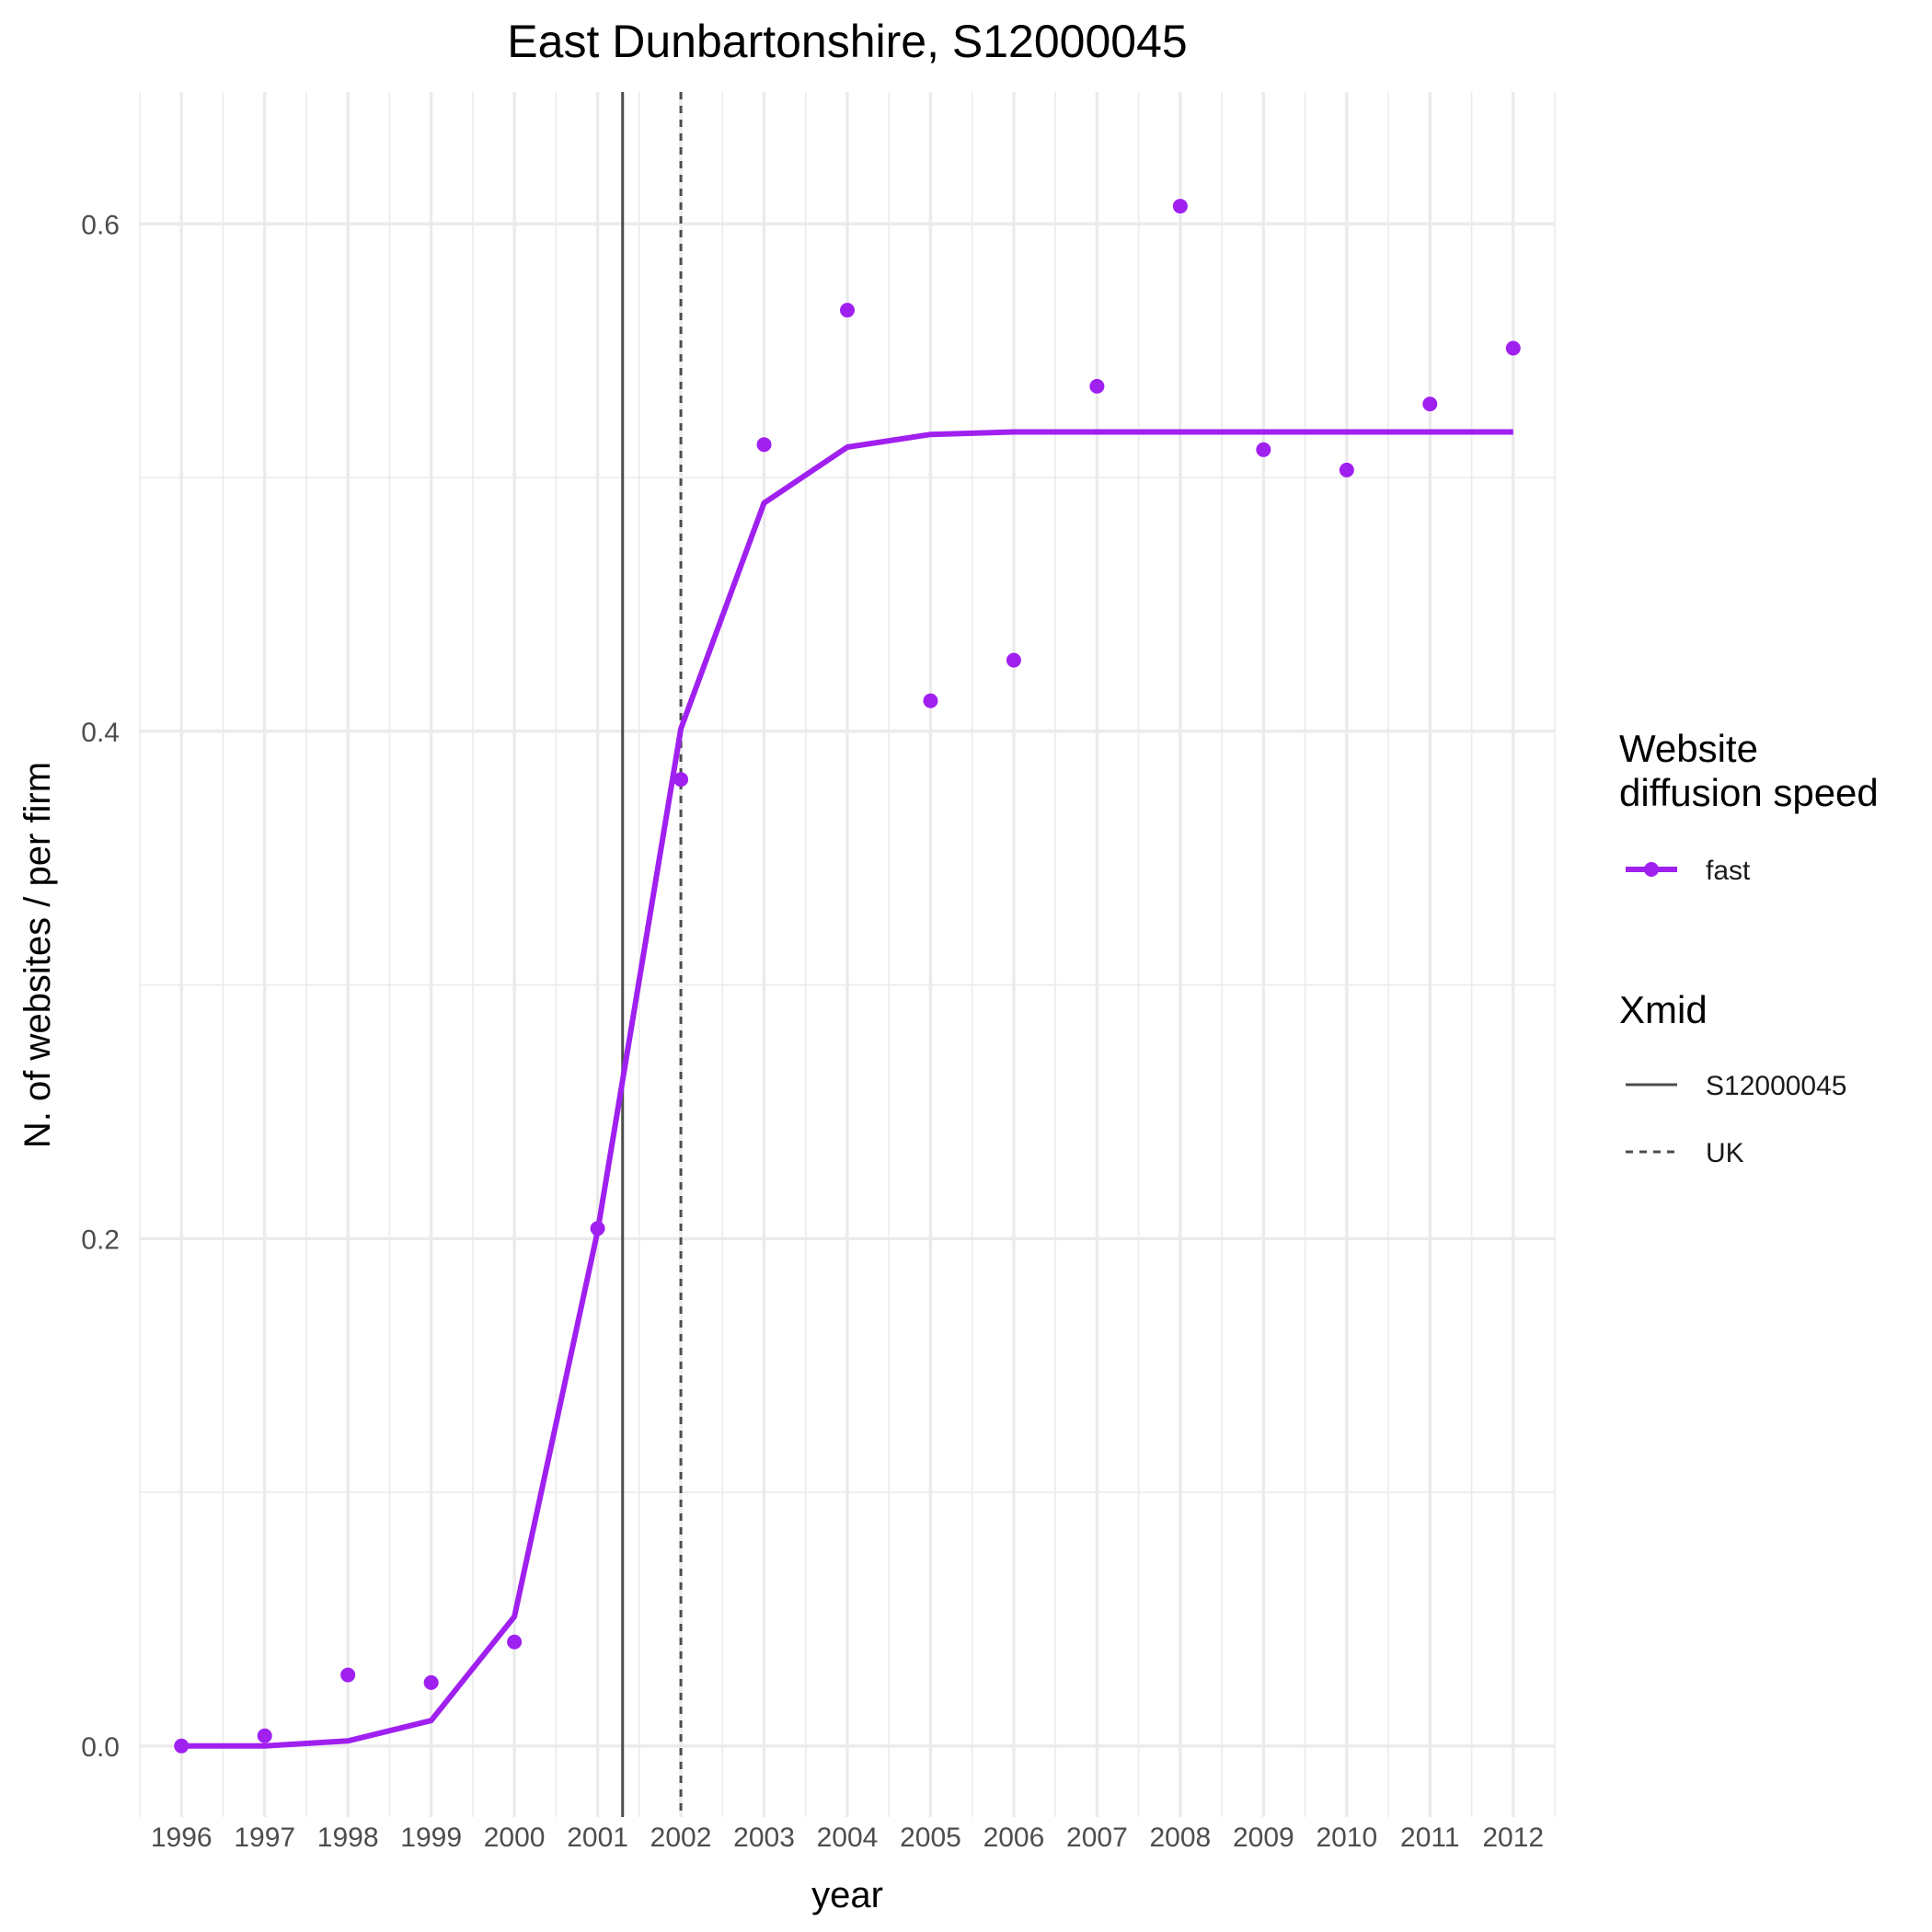 Image resolution: width=1932 pixels, height=1932 pixels. I want to click on x-tick-label: 2006, so click(1014, 1838).